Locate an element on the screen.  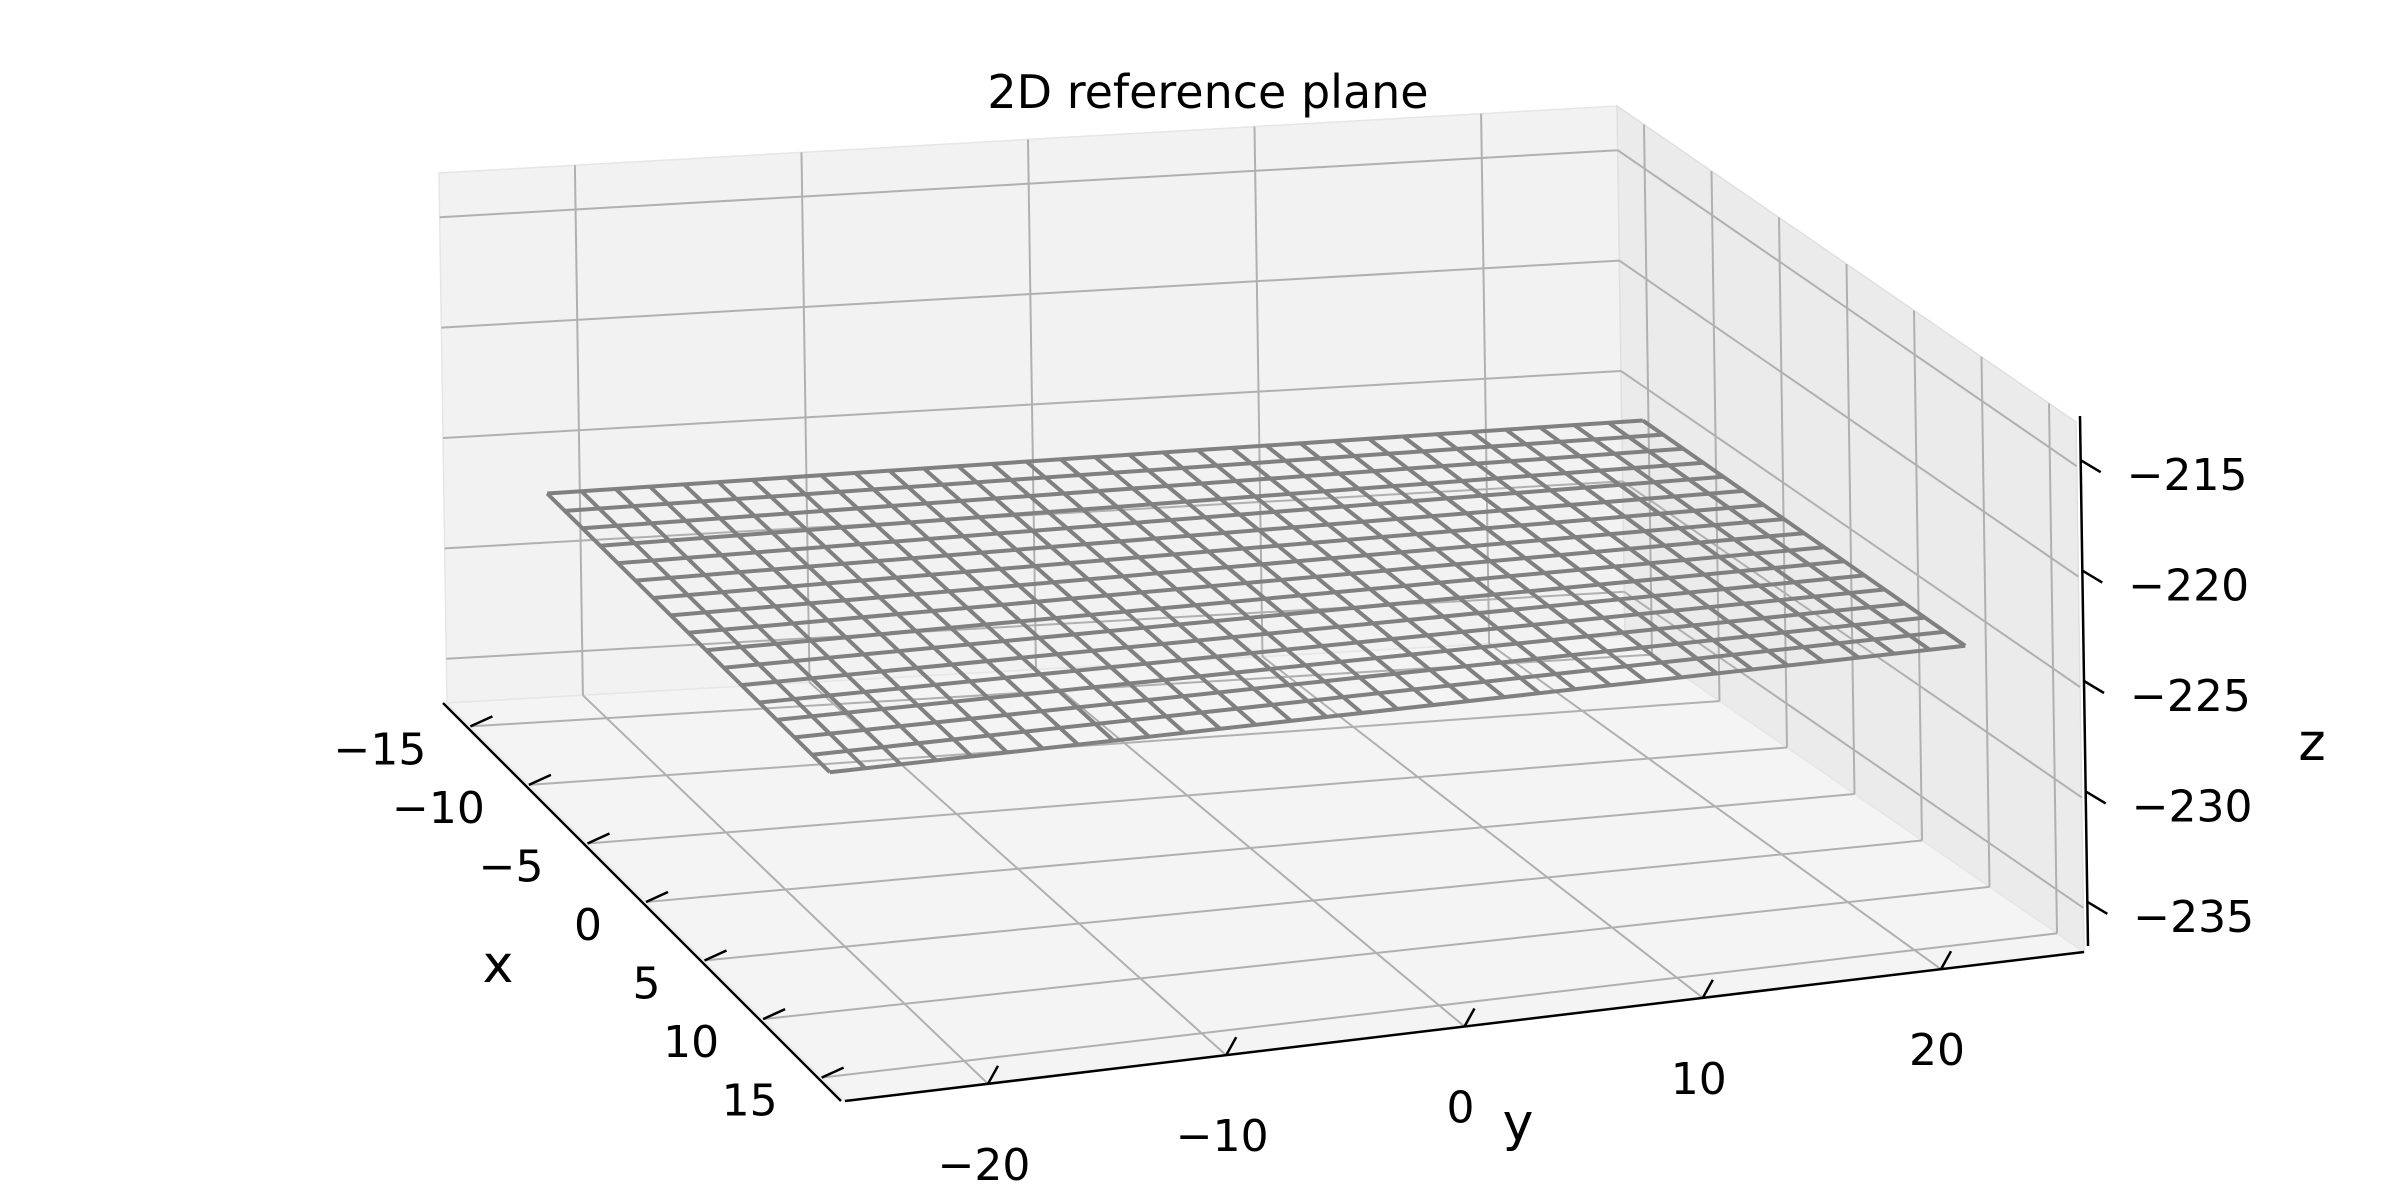
x-axis-line is located at coordinates (642, 902).